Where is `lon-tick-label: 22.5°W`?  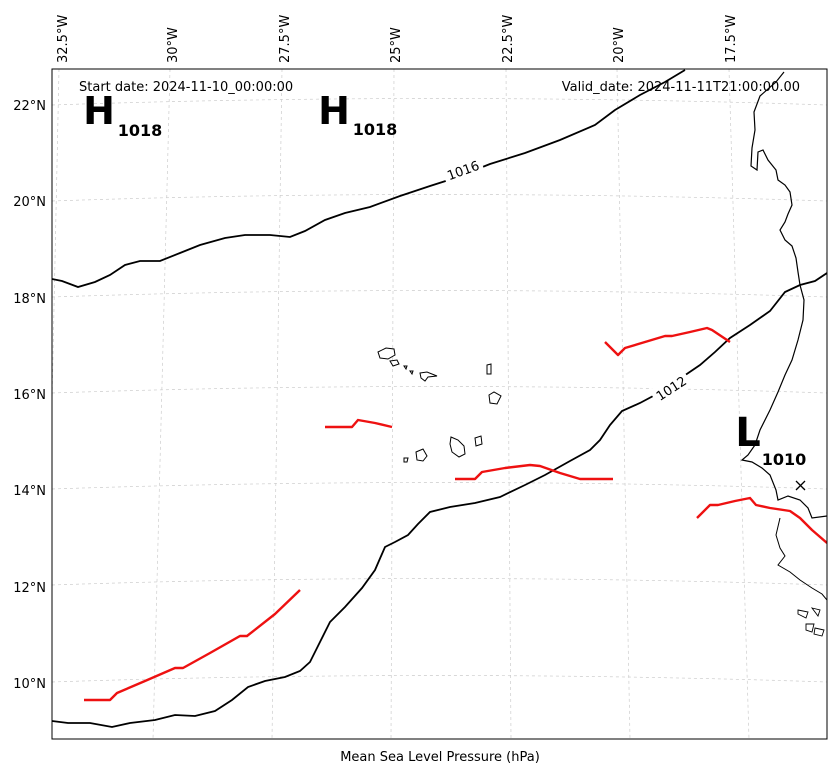
lon-tick-label: 22.5°W is located at coordinates (508, 39).